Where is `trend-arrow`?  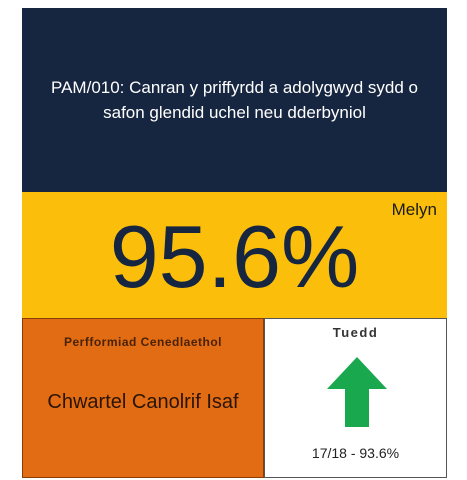
trend-arrow is located at coordinates (357, 392).